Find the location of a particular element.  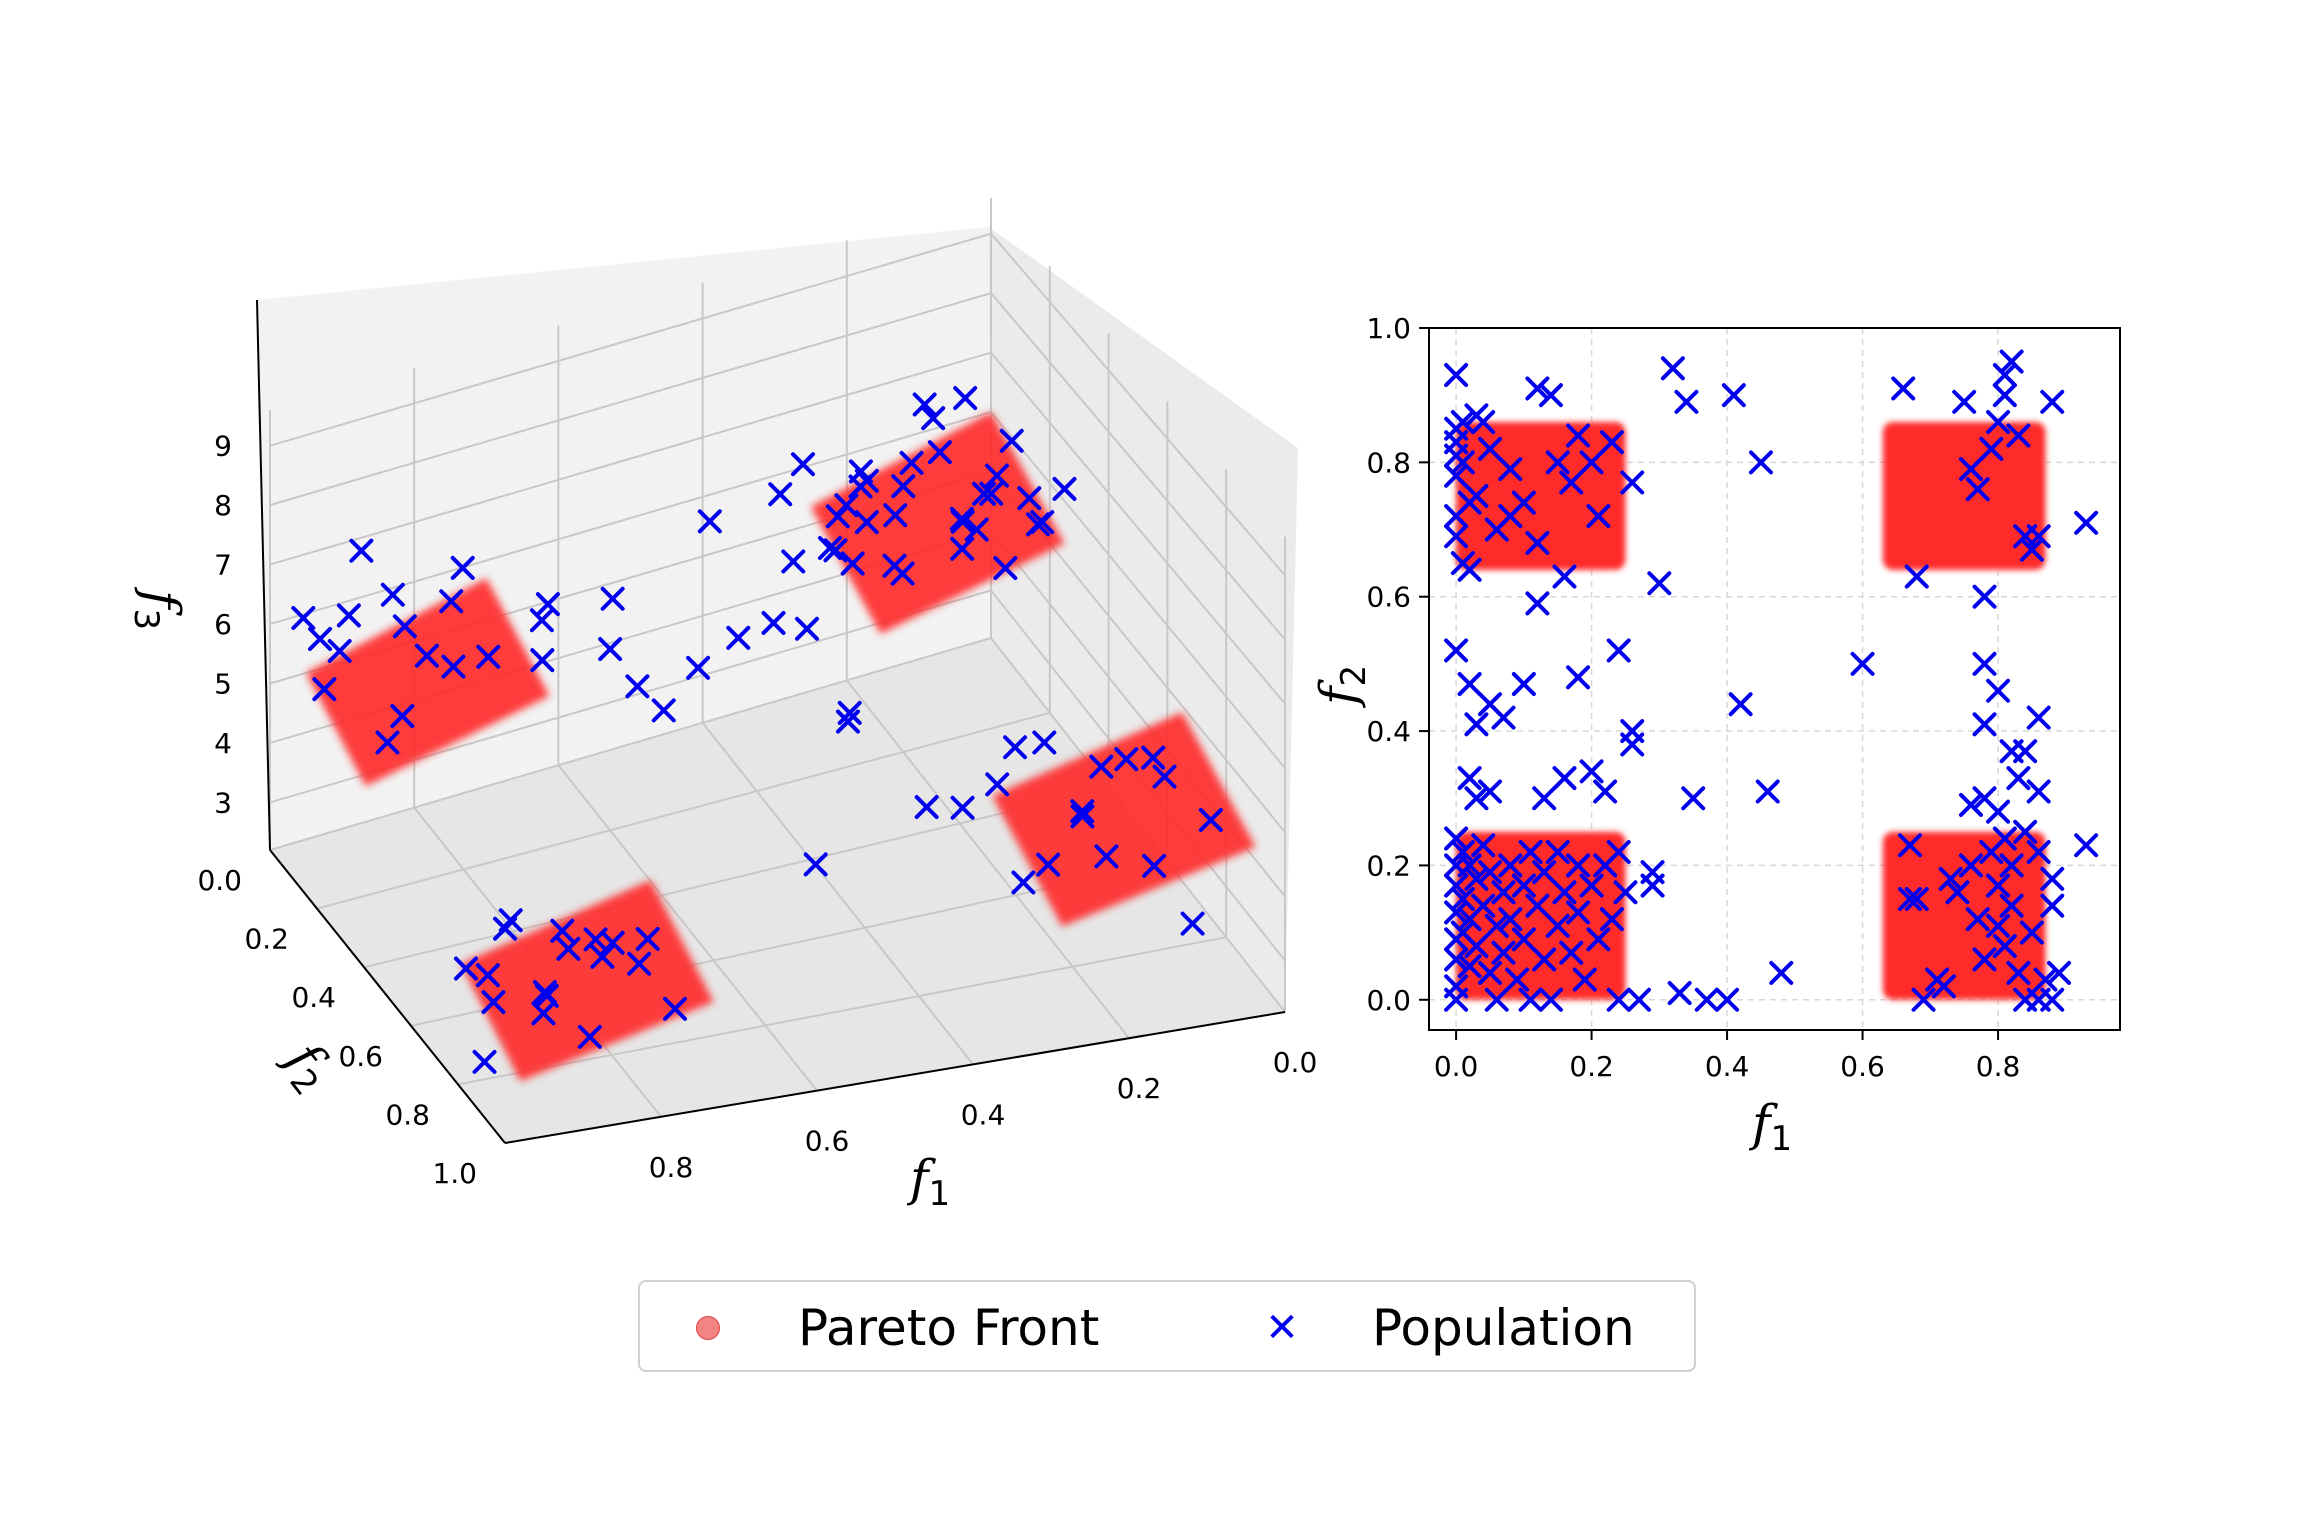

z-tick-label: 3 is located at coordinates (223, 802).